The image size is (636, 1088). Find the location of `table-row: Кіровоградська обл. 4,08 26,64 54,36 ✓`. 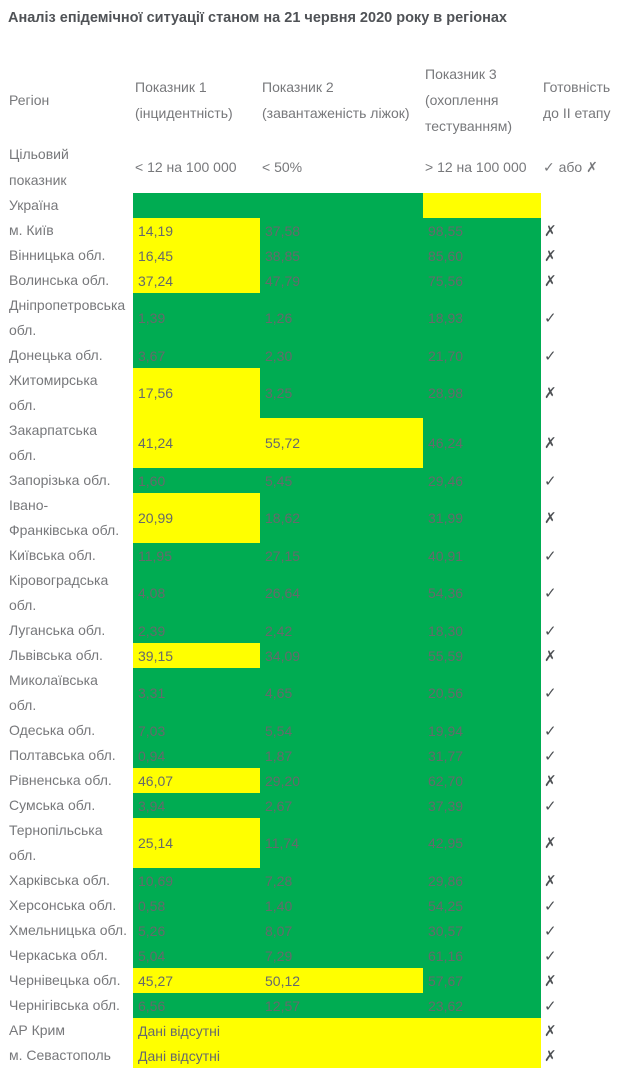

table-row: Кіровоградська обл. 4,08 26,64 54,36 ✓ is located at coordinates (318, 593).